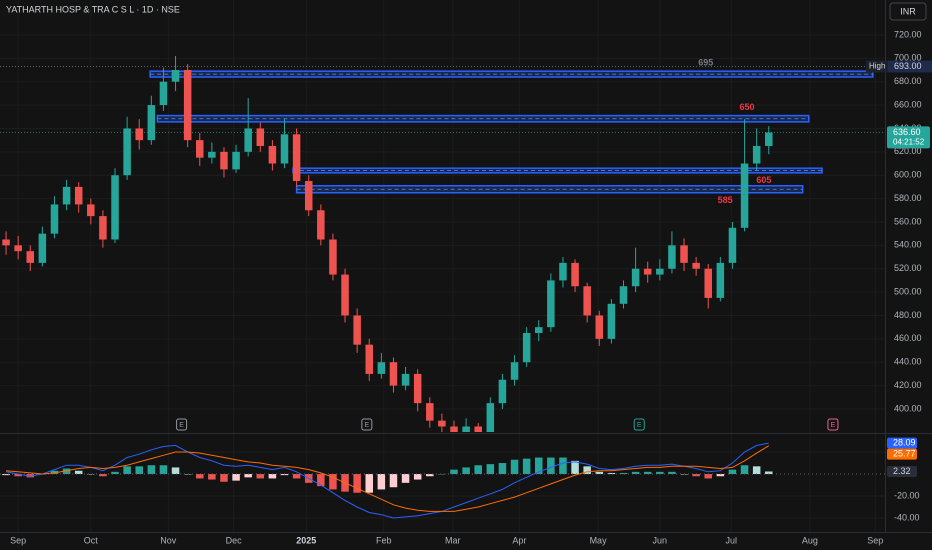  What do you see at coordinates (234, 540) in the screenshot?
I see `x-tick-label: Dec` at bounding box center [234, 540].